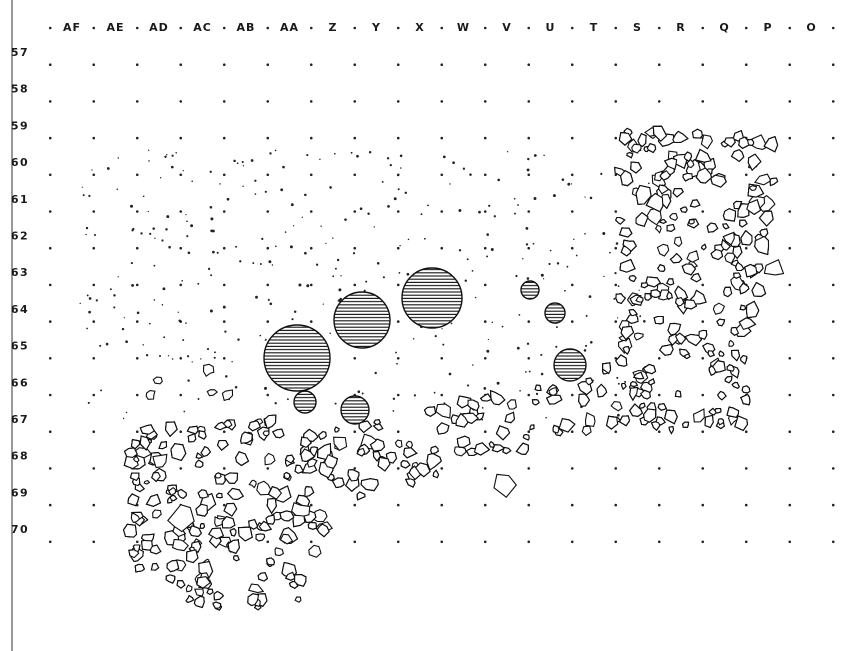 The height and width of the screenshot is (651, 848). I want to click on row-label-62: 62, so click(20, 236).